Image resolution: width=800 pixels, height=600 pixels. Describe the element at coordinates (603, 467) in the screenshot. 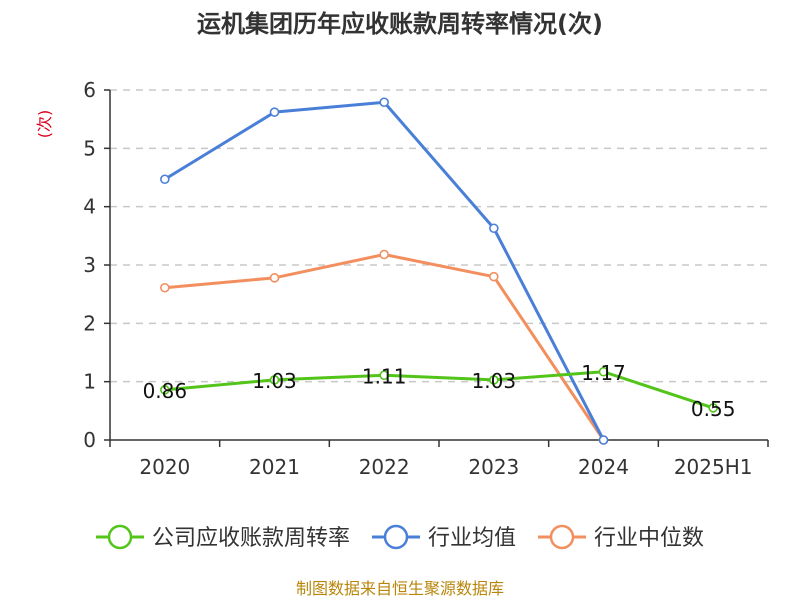

I see `x-tick-label: 2024` at that location.